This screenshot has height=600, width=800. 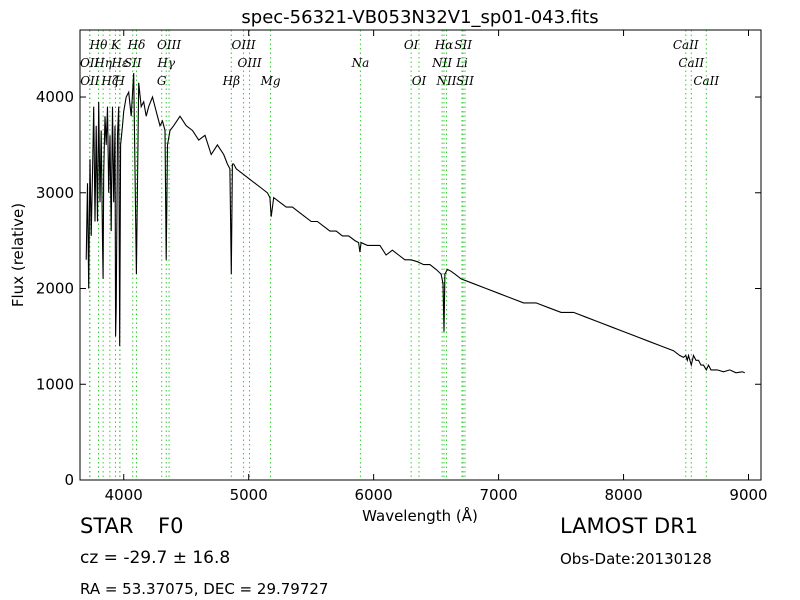 I want to click on y-tick-label: 0, so click(x=69, y=480).